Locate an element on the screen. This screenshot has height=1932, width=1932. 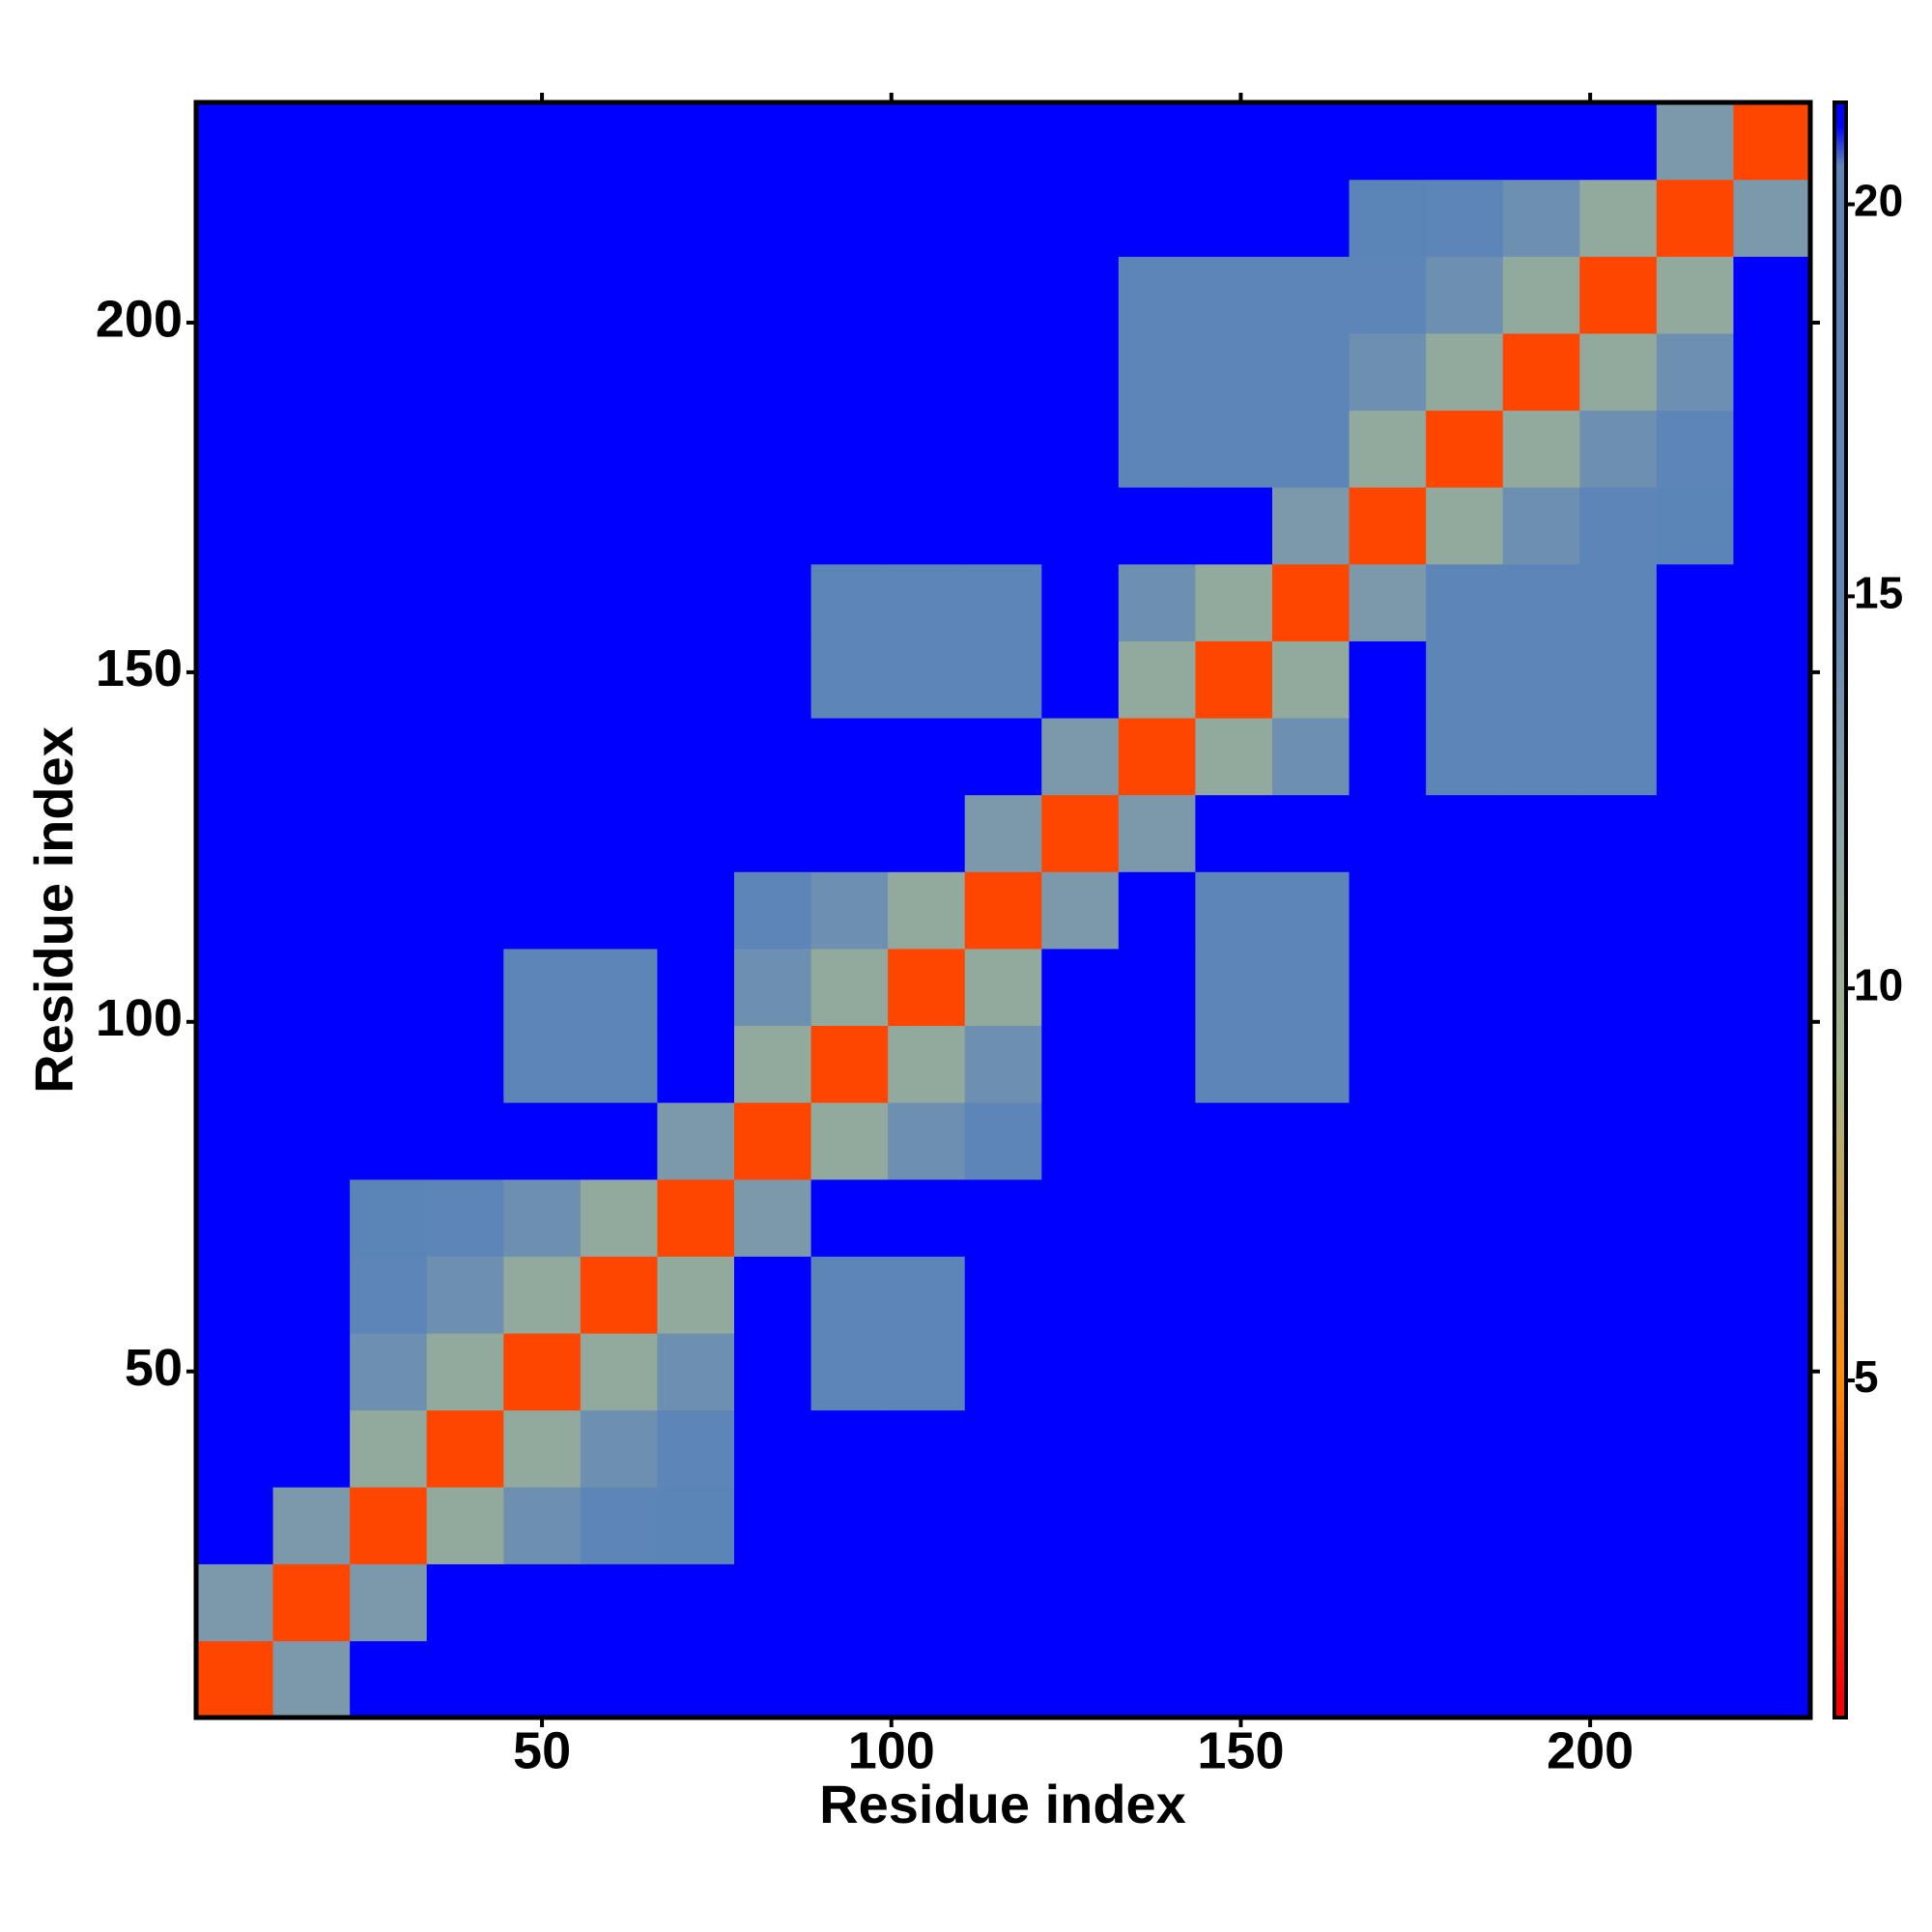
y-axis-title: Residue index is located at coordinates (53, 910).